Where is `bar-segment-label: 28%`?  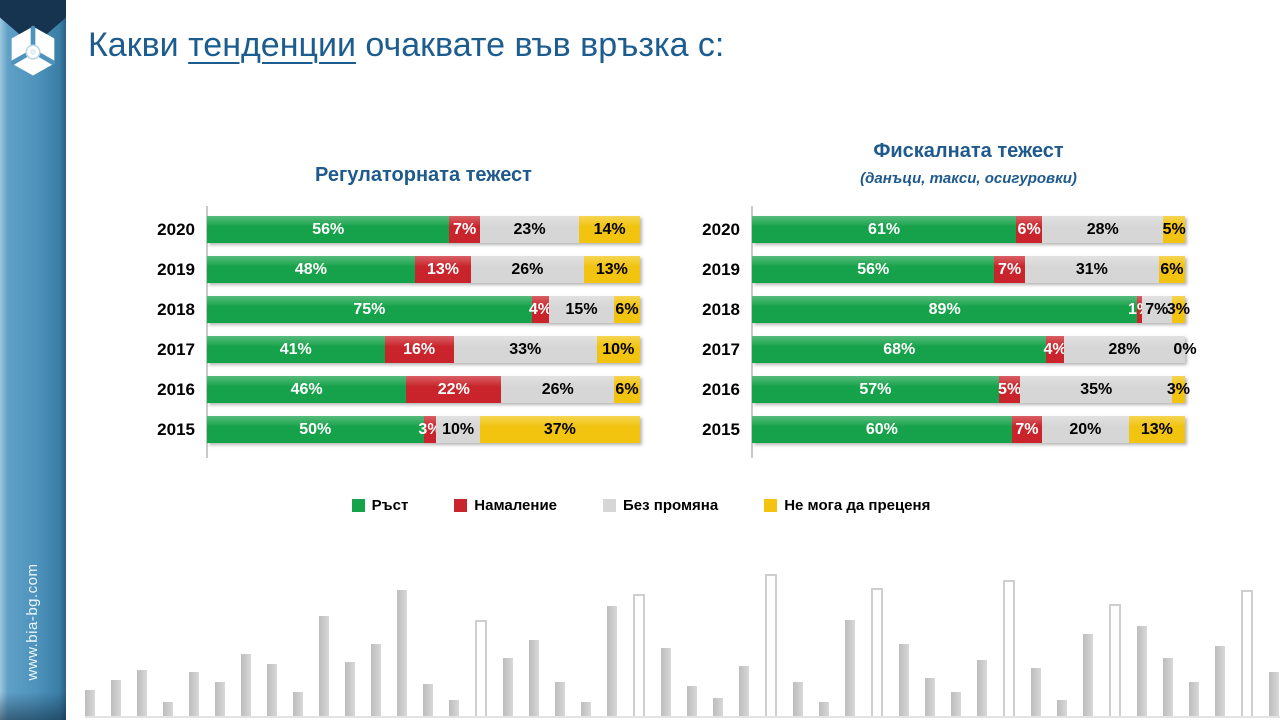
bar-segment-label: 28% is located at coordinates (1124, 349).